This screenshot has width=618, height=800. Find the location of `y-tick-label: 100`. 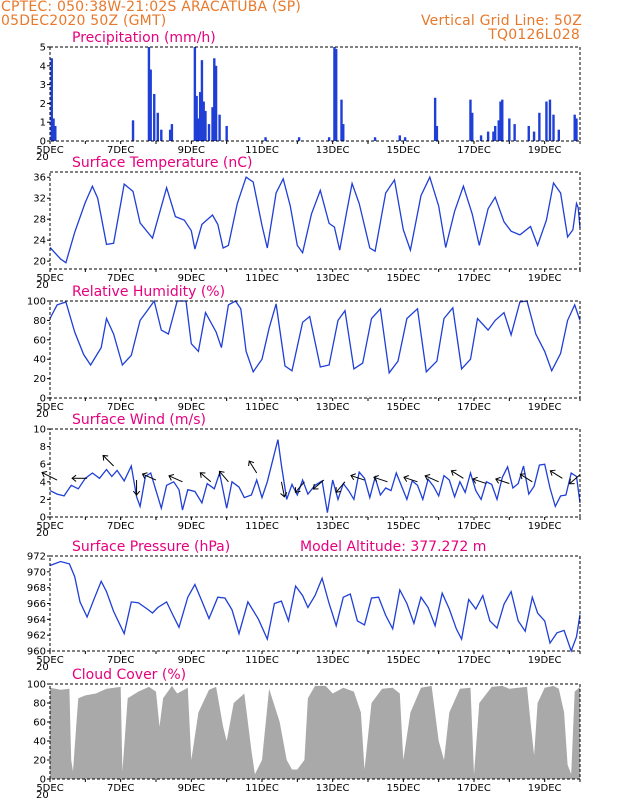

y-tick-label: 100 is located at coordinates (36, 302).